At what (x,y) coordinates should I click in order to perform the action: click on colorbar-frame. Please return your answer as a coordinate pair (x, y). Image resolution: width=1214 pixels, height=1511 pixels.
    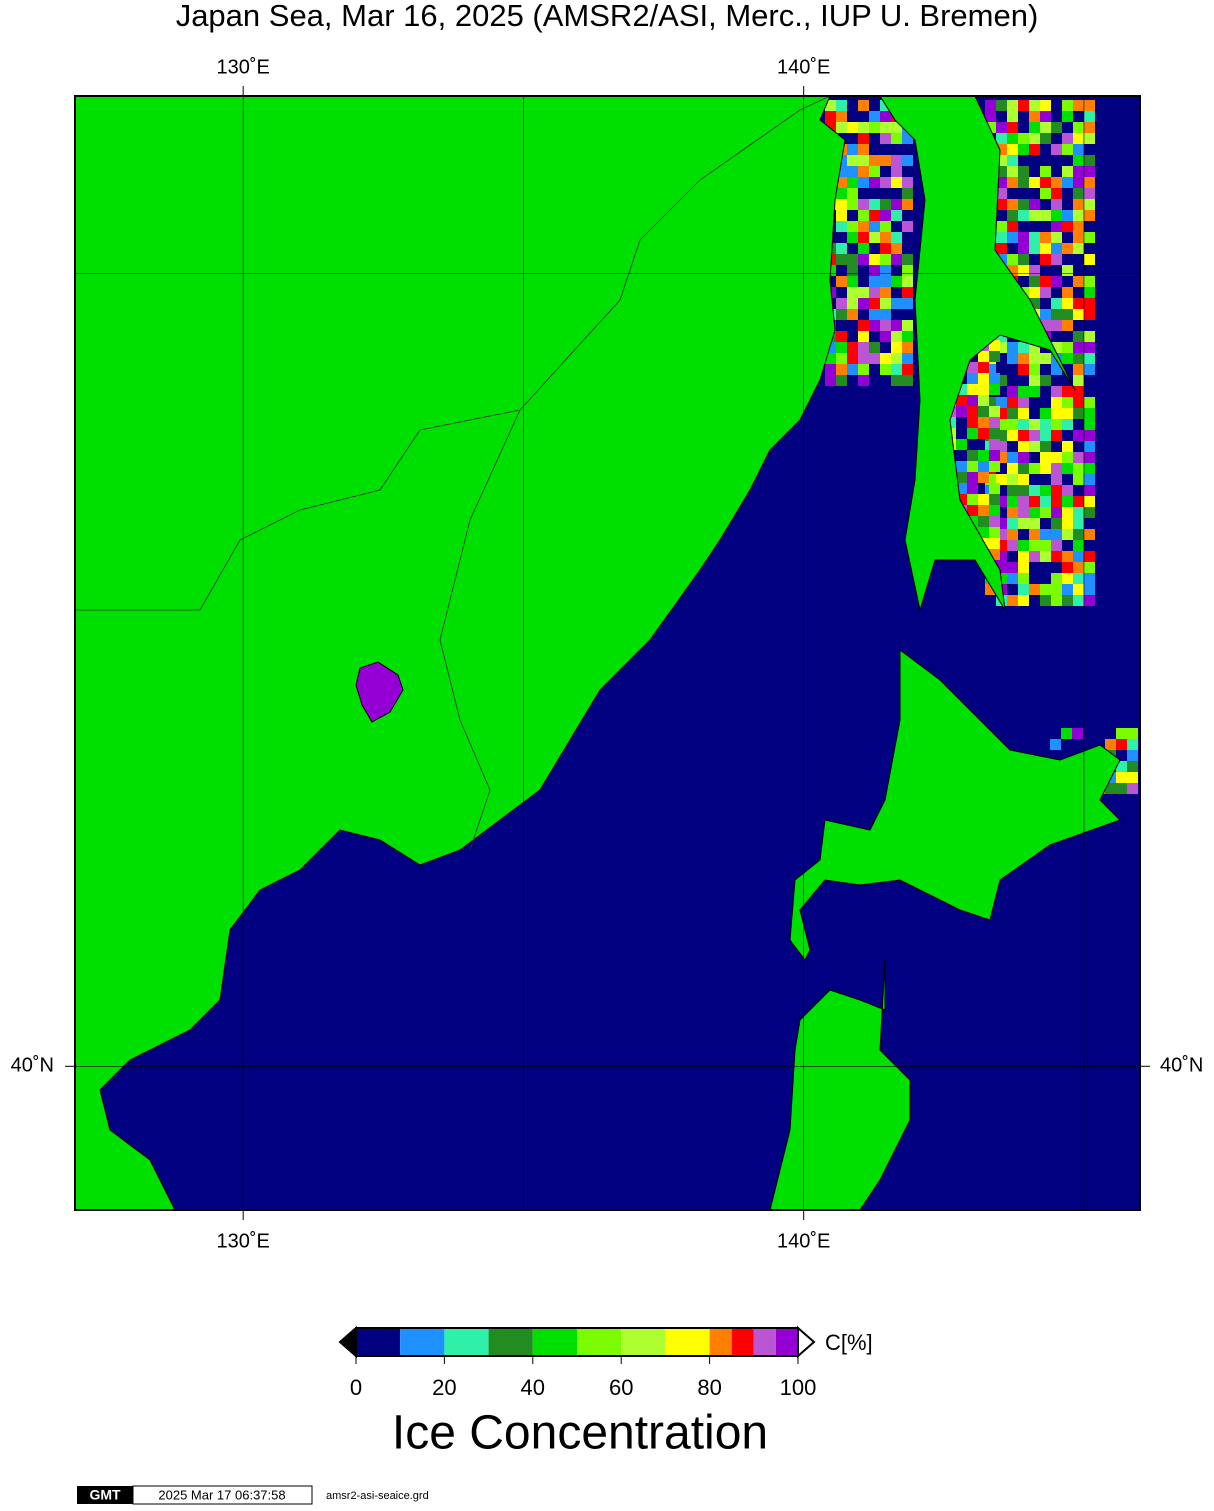
    Looking at the image, I should click on (577, 1342).